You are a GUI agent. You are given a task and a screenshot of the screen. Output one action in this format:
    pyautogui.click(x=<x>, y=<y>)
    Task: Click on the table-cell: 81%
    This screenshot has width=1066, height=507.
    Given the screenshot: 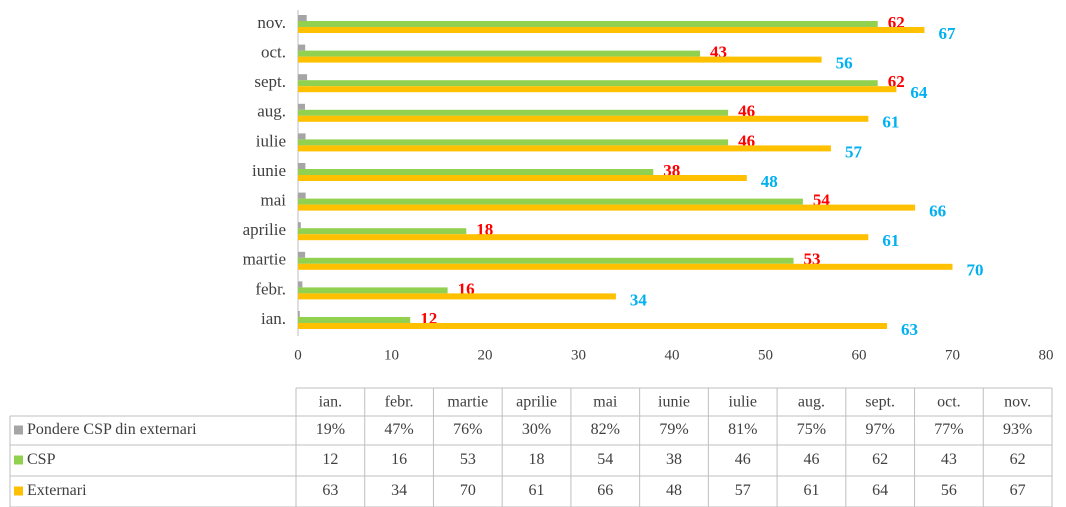 What is the action you would take?
    pyautogui.click(x=742, y=429)
    